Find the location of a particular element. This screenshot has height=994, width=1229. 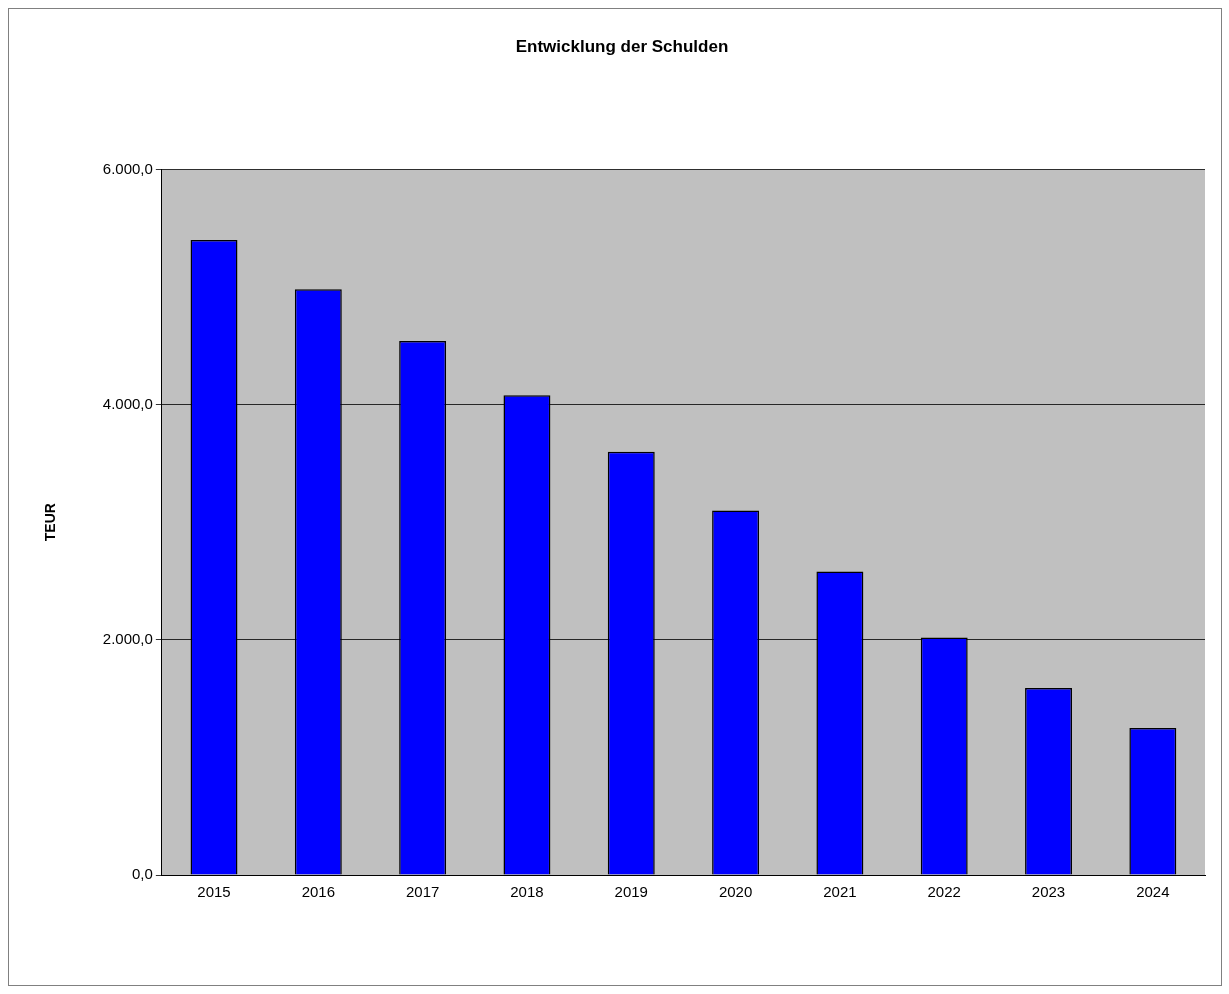

x-tick-label: 2018 is located at coordinates (527, 892).